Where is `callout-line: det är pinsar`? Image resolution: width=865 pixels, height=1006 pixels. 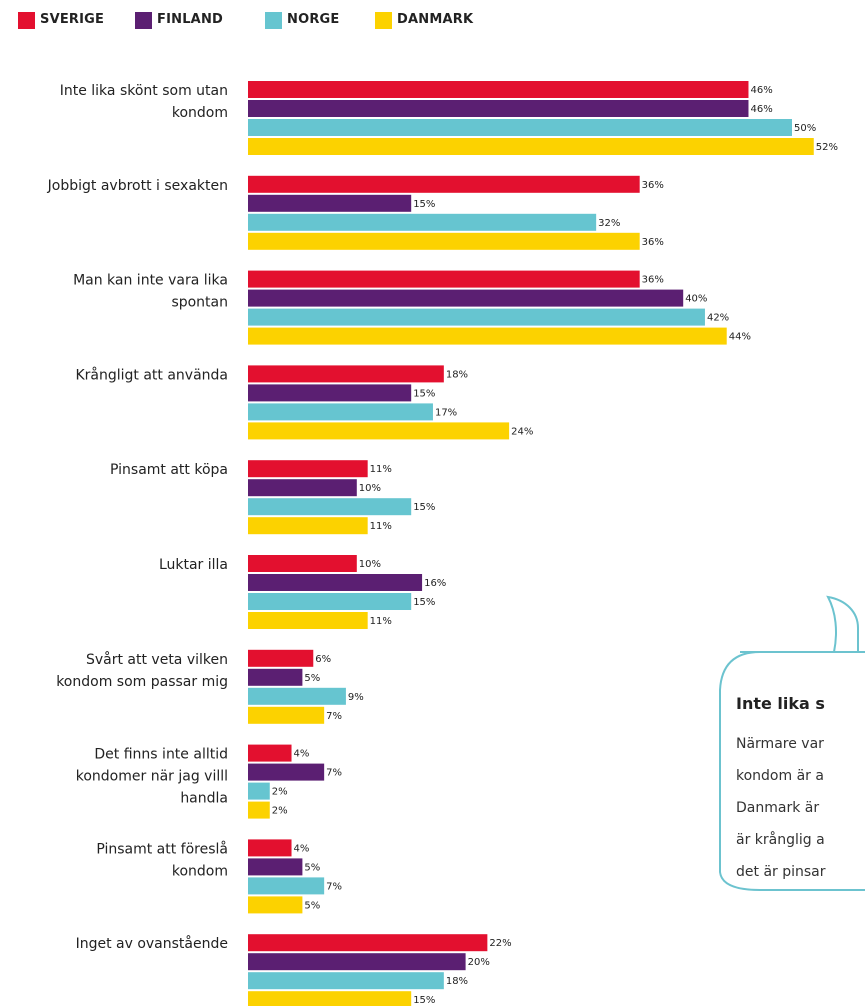
callout-line: det är pinsar is located at coordinates (781, 872).